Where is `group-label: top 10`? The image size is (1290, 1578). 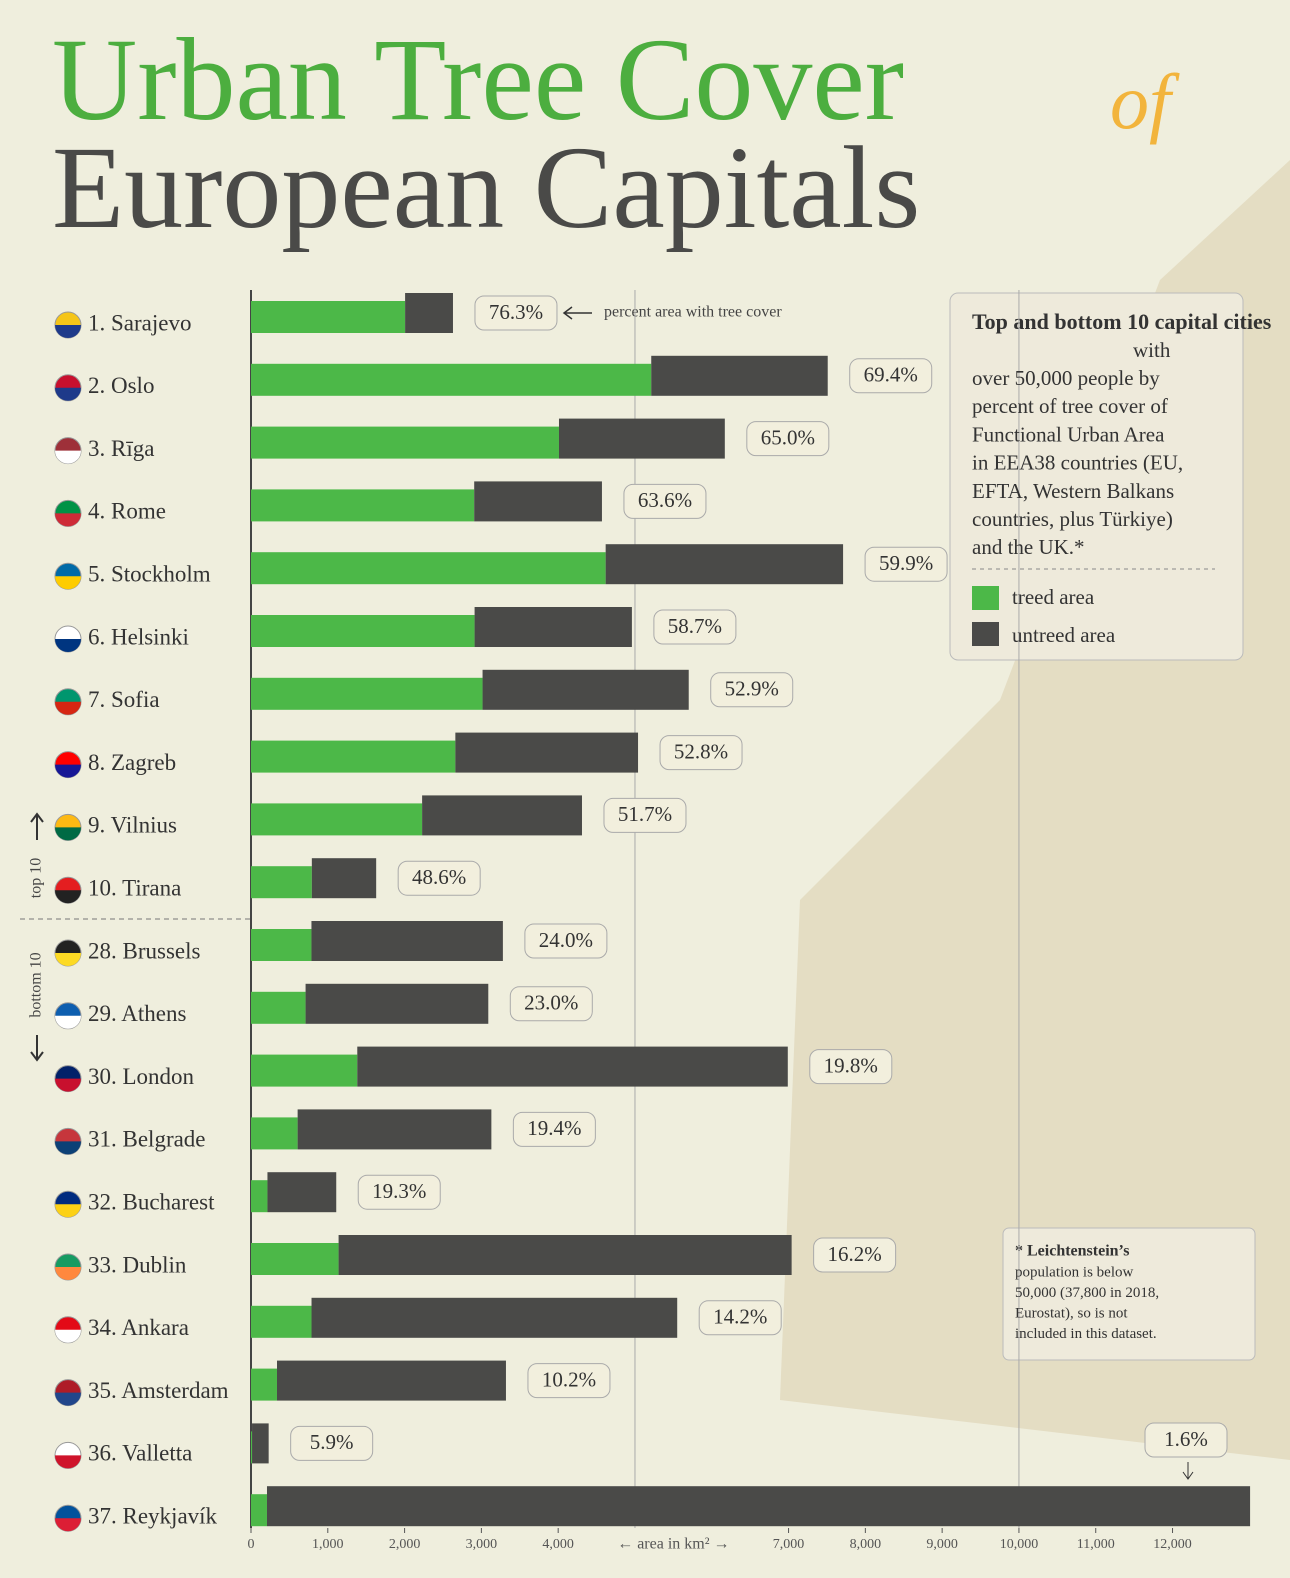
group-label: top 10 is located at coordinates (36, 878).